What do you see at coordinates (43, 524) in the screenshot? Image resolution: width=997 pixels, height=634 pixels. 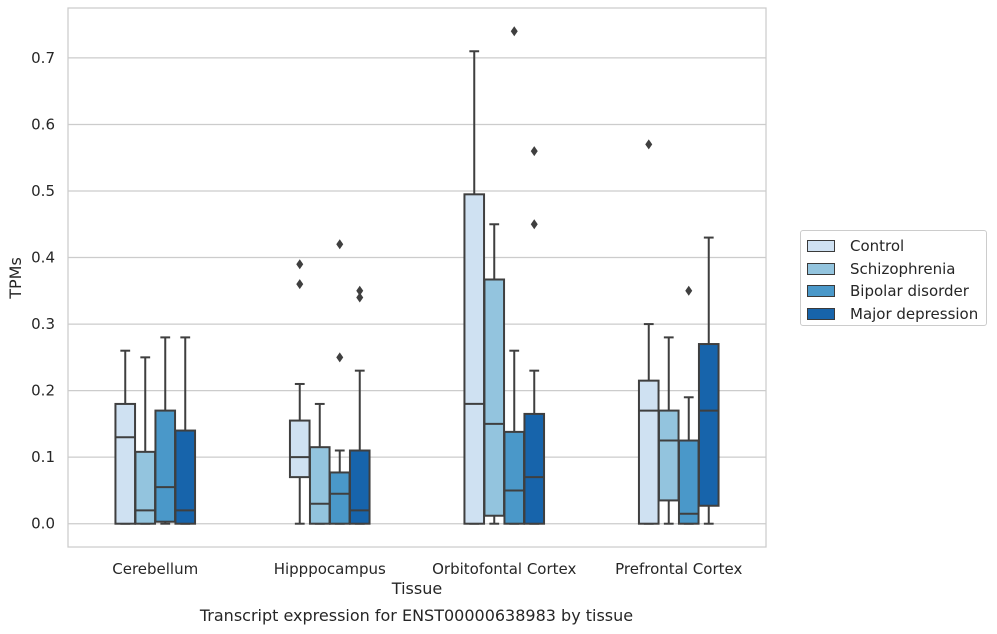 I see `y-tick-label: 0.0` at bounding box center [43, 524].